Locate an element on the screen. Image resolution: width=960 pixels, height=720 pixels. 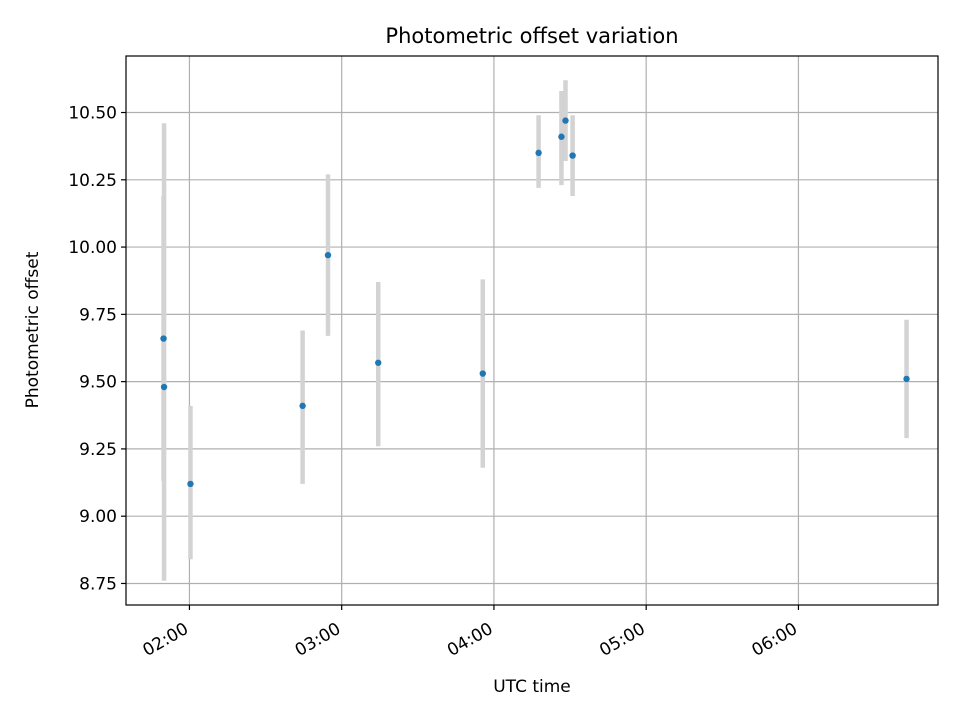
y-tick-label: 9.00 is located at coordinates (98, 517).